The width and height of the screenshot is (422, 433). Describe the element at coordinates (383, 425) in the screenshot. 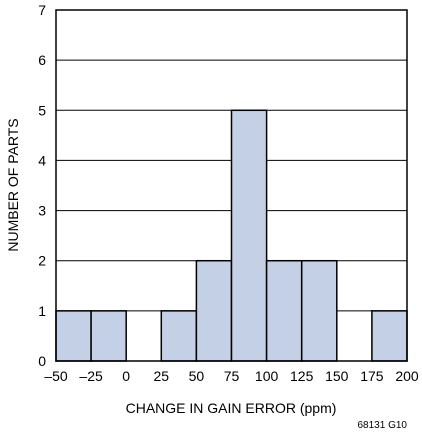

I see `figure-code: 68131 G10` at that location.